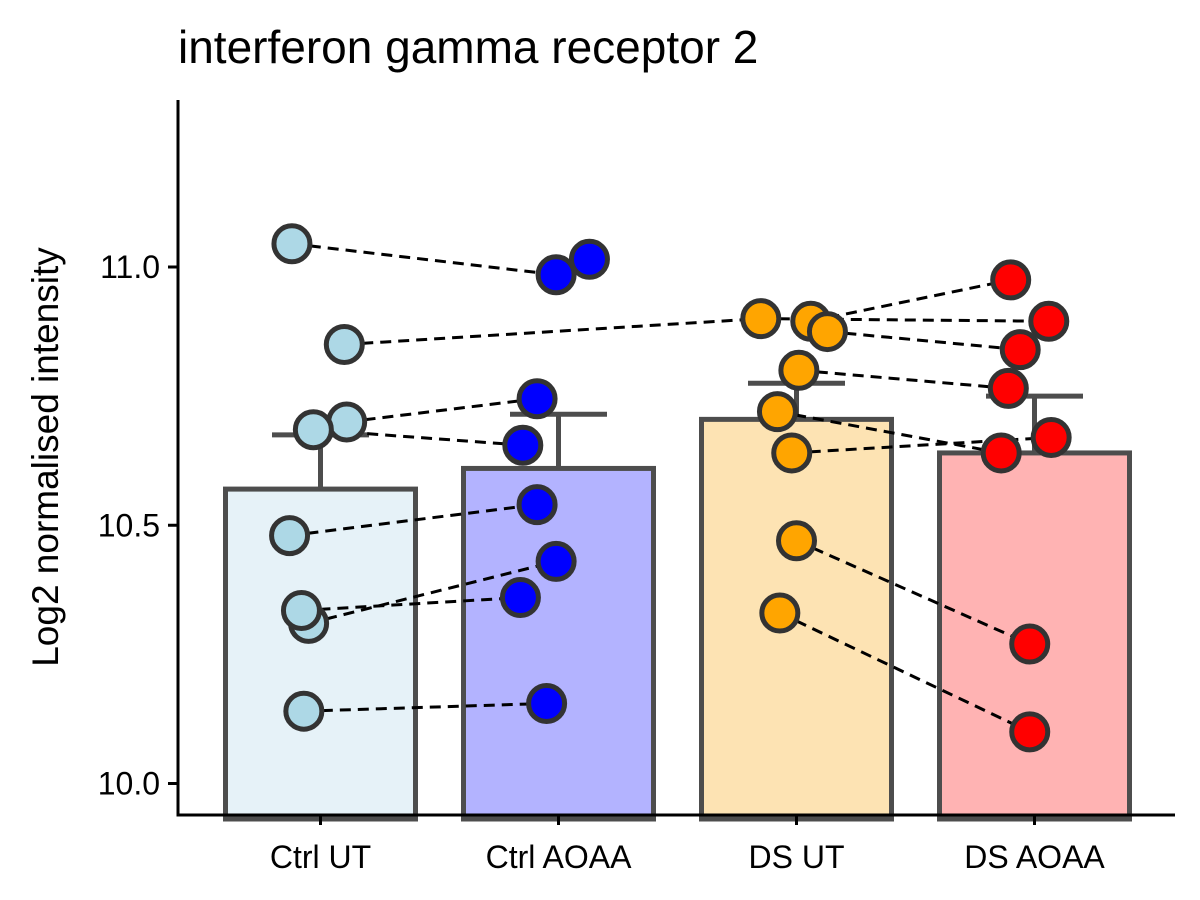 The width and height of the screenshot is (1200, 900). Describe the element at coordinates (129, 525) in the screenshot. I see `y-tick-label-2: 10.5` at that location.